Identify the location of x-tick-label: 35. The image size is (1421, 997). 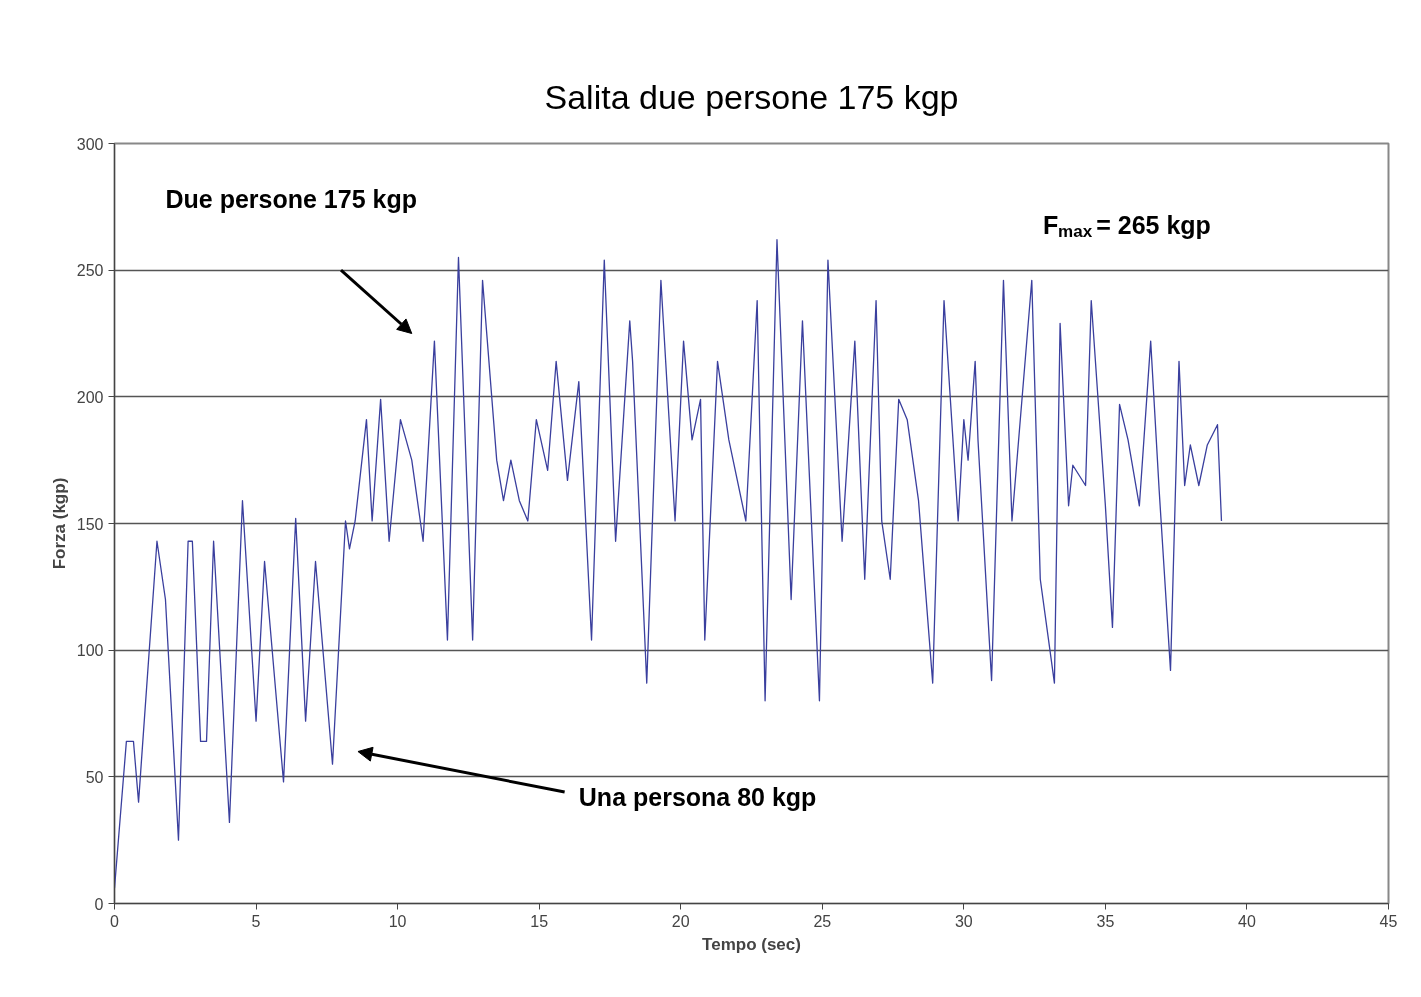
(1105, 921).